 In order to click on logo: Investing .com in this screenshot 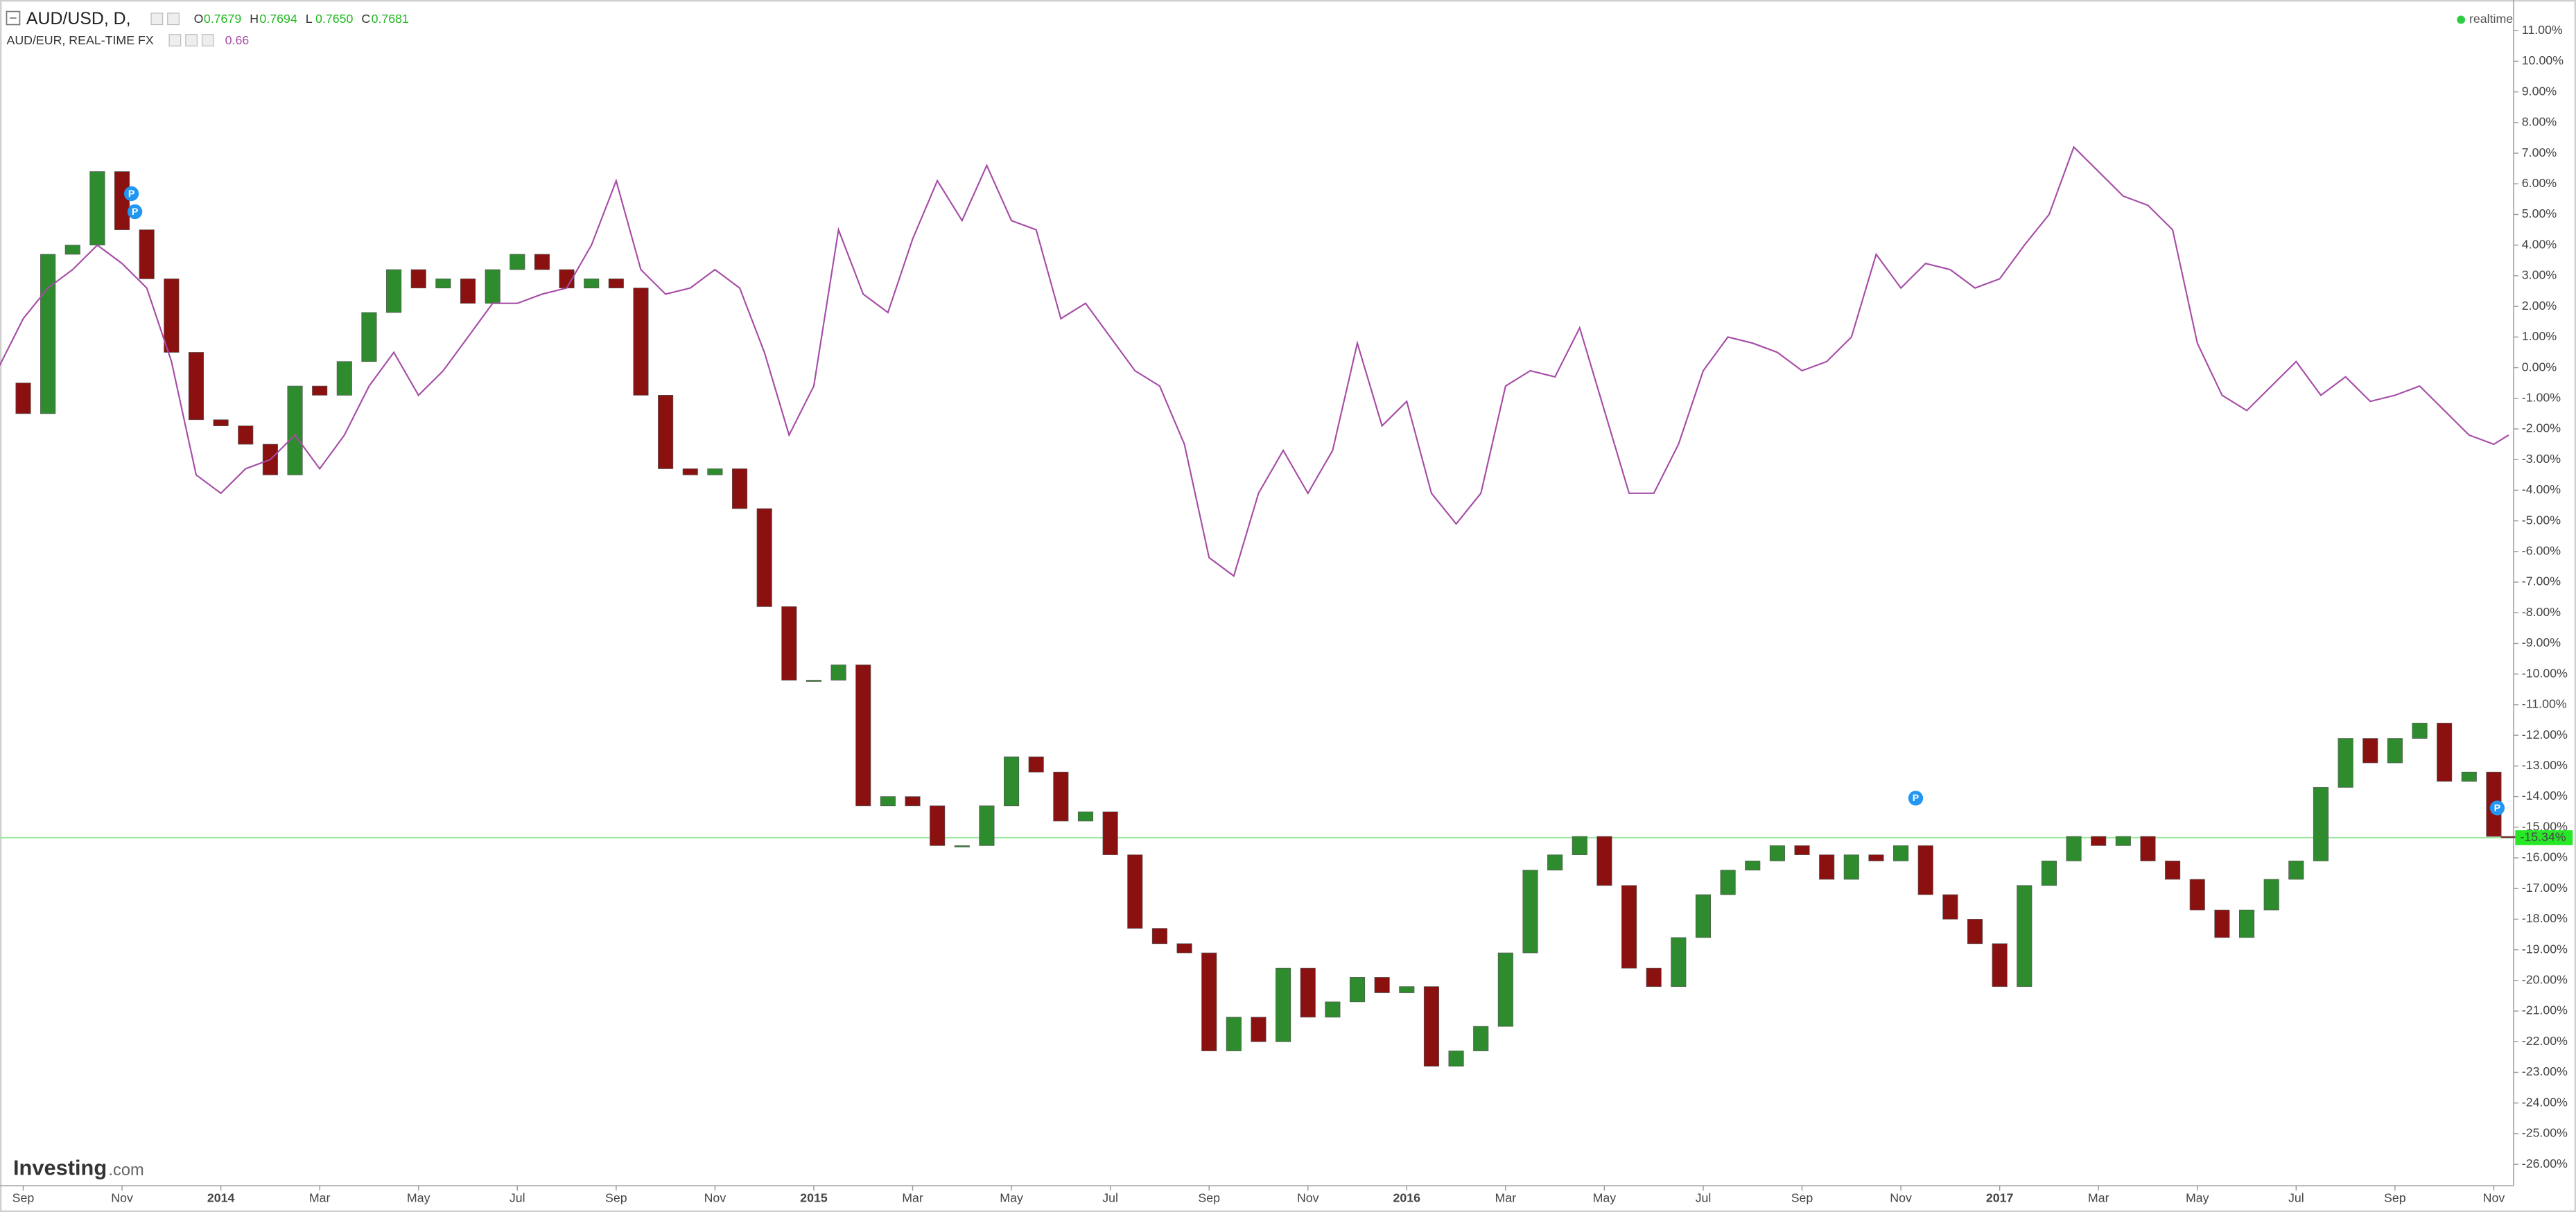, I will do `click(78, 1168)`.